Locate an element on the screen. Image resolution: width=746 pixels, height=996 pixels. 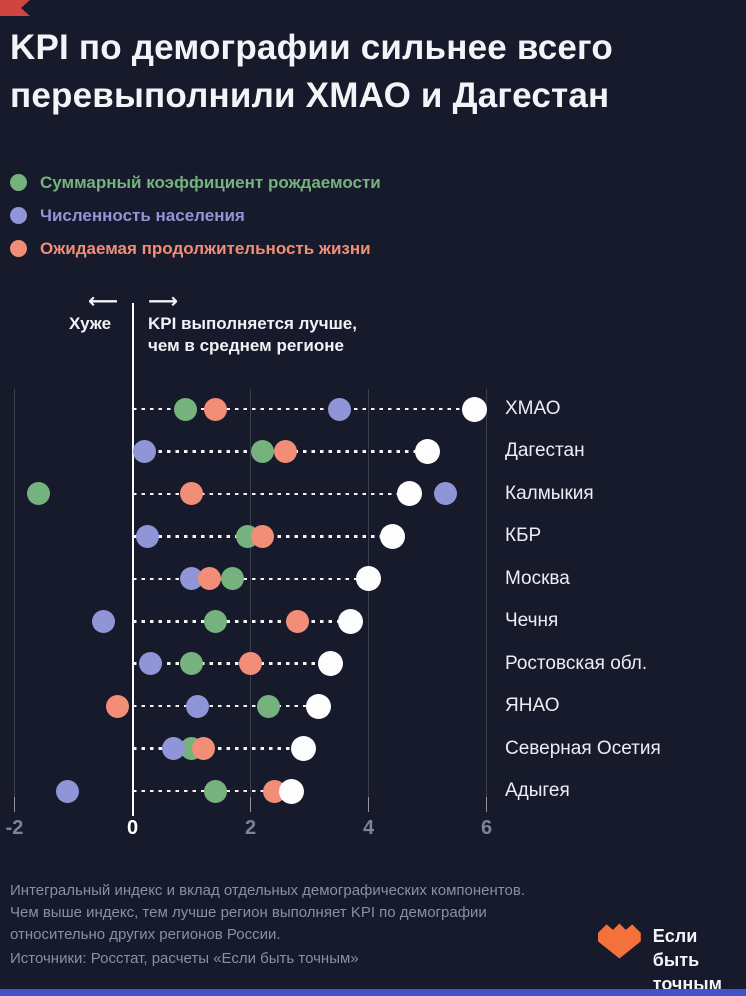
region-label: Ростовская обл. is located at coordinates (576, 663).